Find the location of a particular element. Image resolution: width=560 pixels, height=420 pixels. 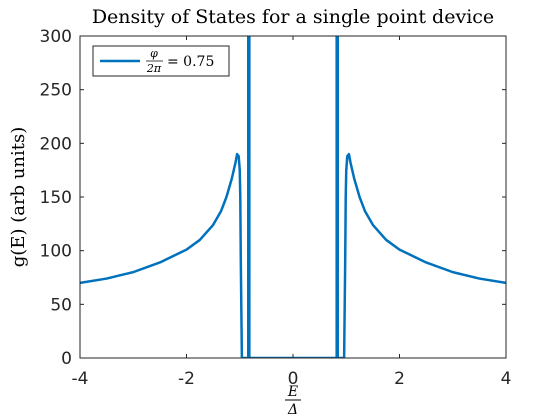

x-tick-label: -4 is located at coordinates (80, 379).